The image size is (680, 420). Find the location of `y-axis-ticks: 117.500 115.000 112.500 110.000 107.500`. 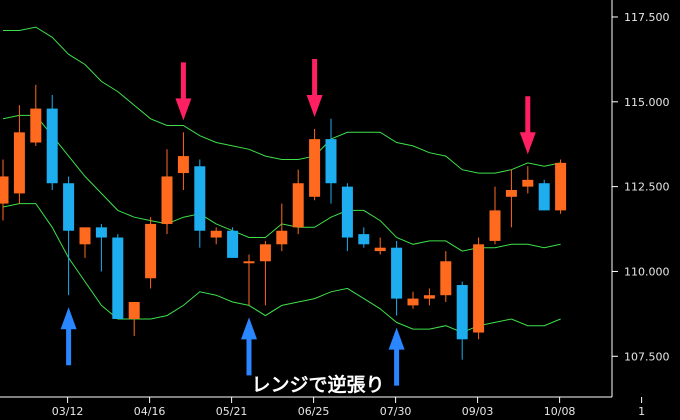

y-axis-ticks: 117.500 115.000 112.500 110.000 107.500 is located at coordinates (641, 187).